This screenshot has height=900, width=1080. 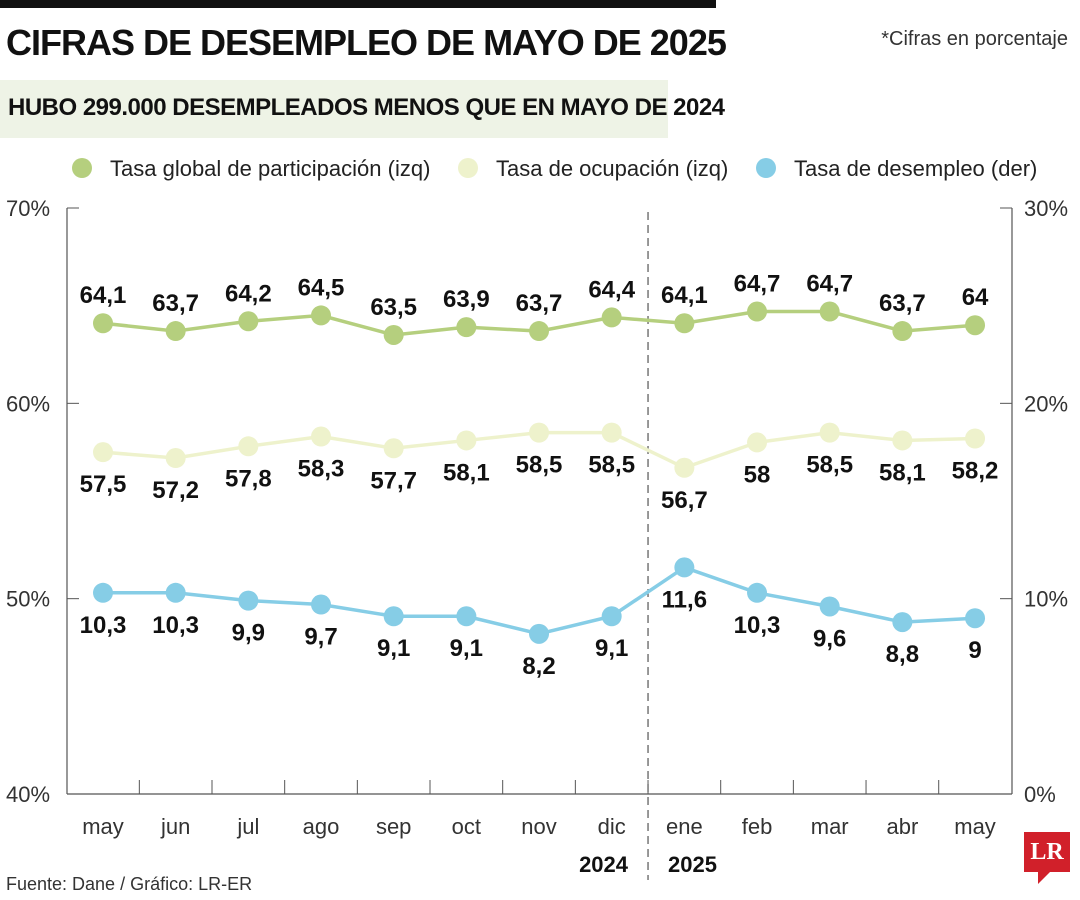 I want to click on data-label: 64,4, so click(x=611, y=289).